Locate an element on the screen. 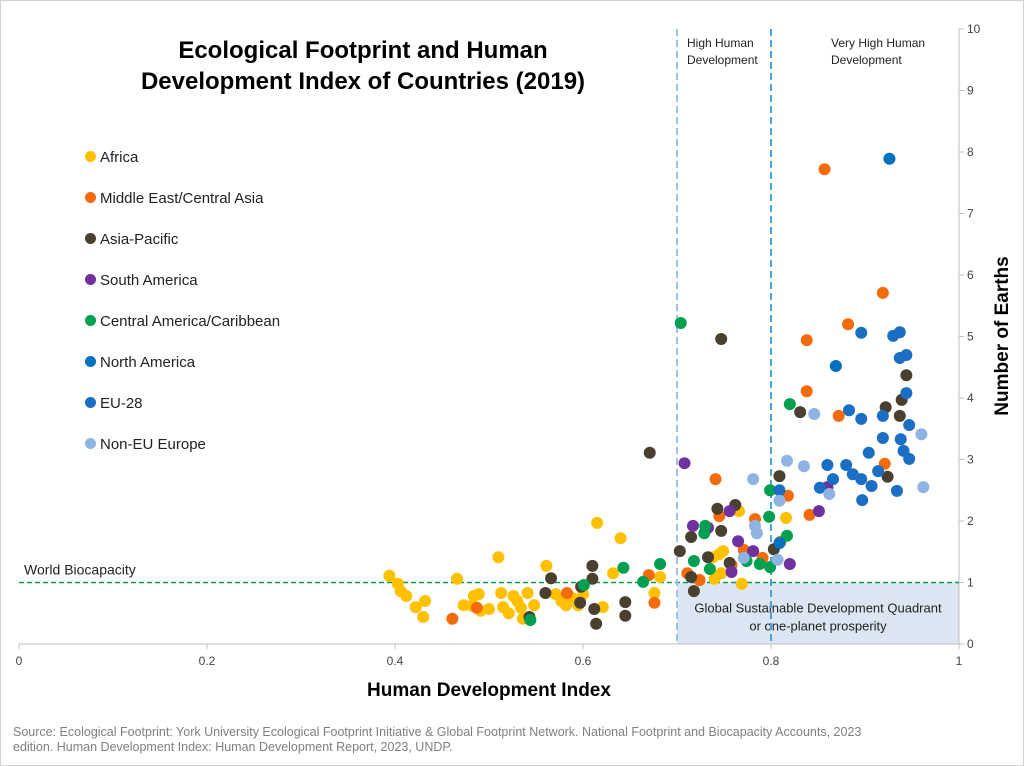 Image resolution: width=1024 pixels, height=766 pixels. y-tick-label: 7 is located at coordinates (970, 214).